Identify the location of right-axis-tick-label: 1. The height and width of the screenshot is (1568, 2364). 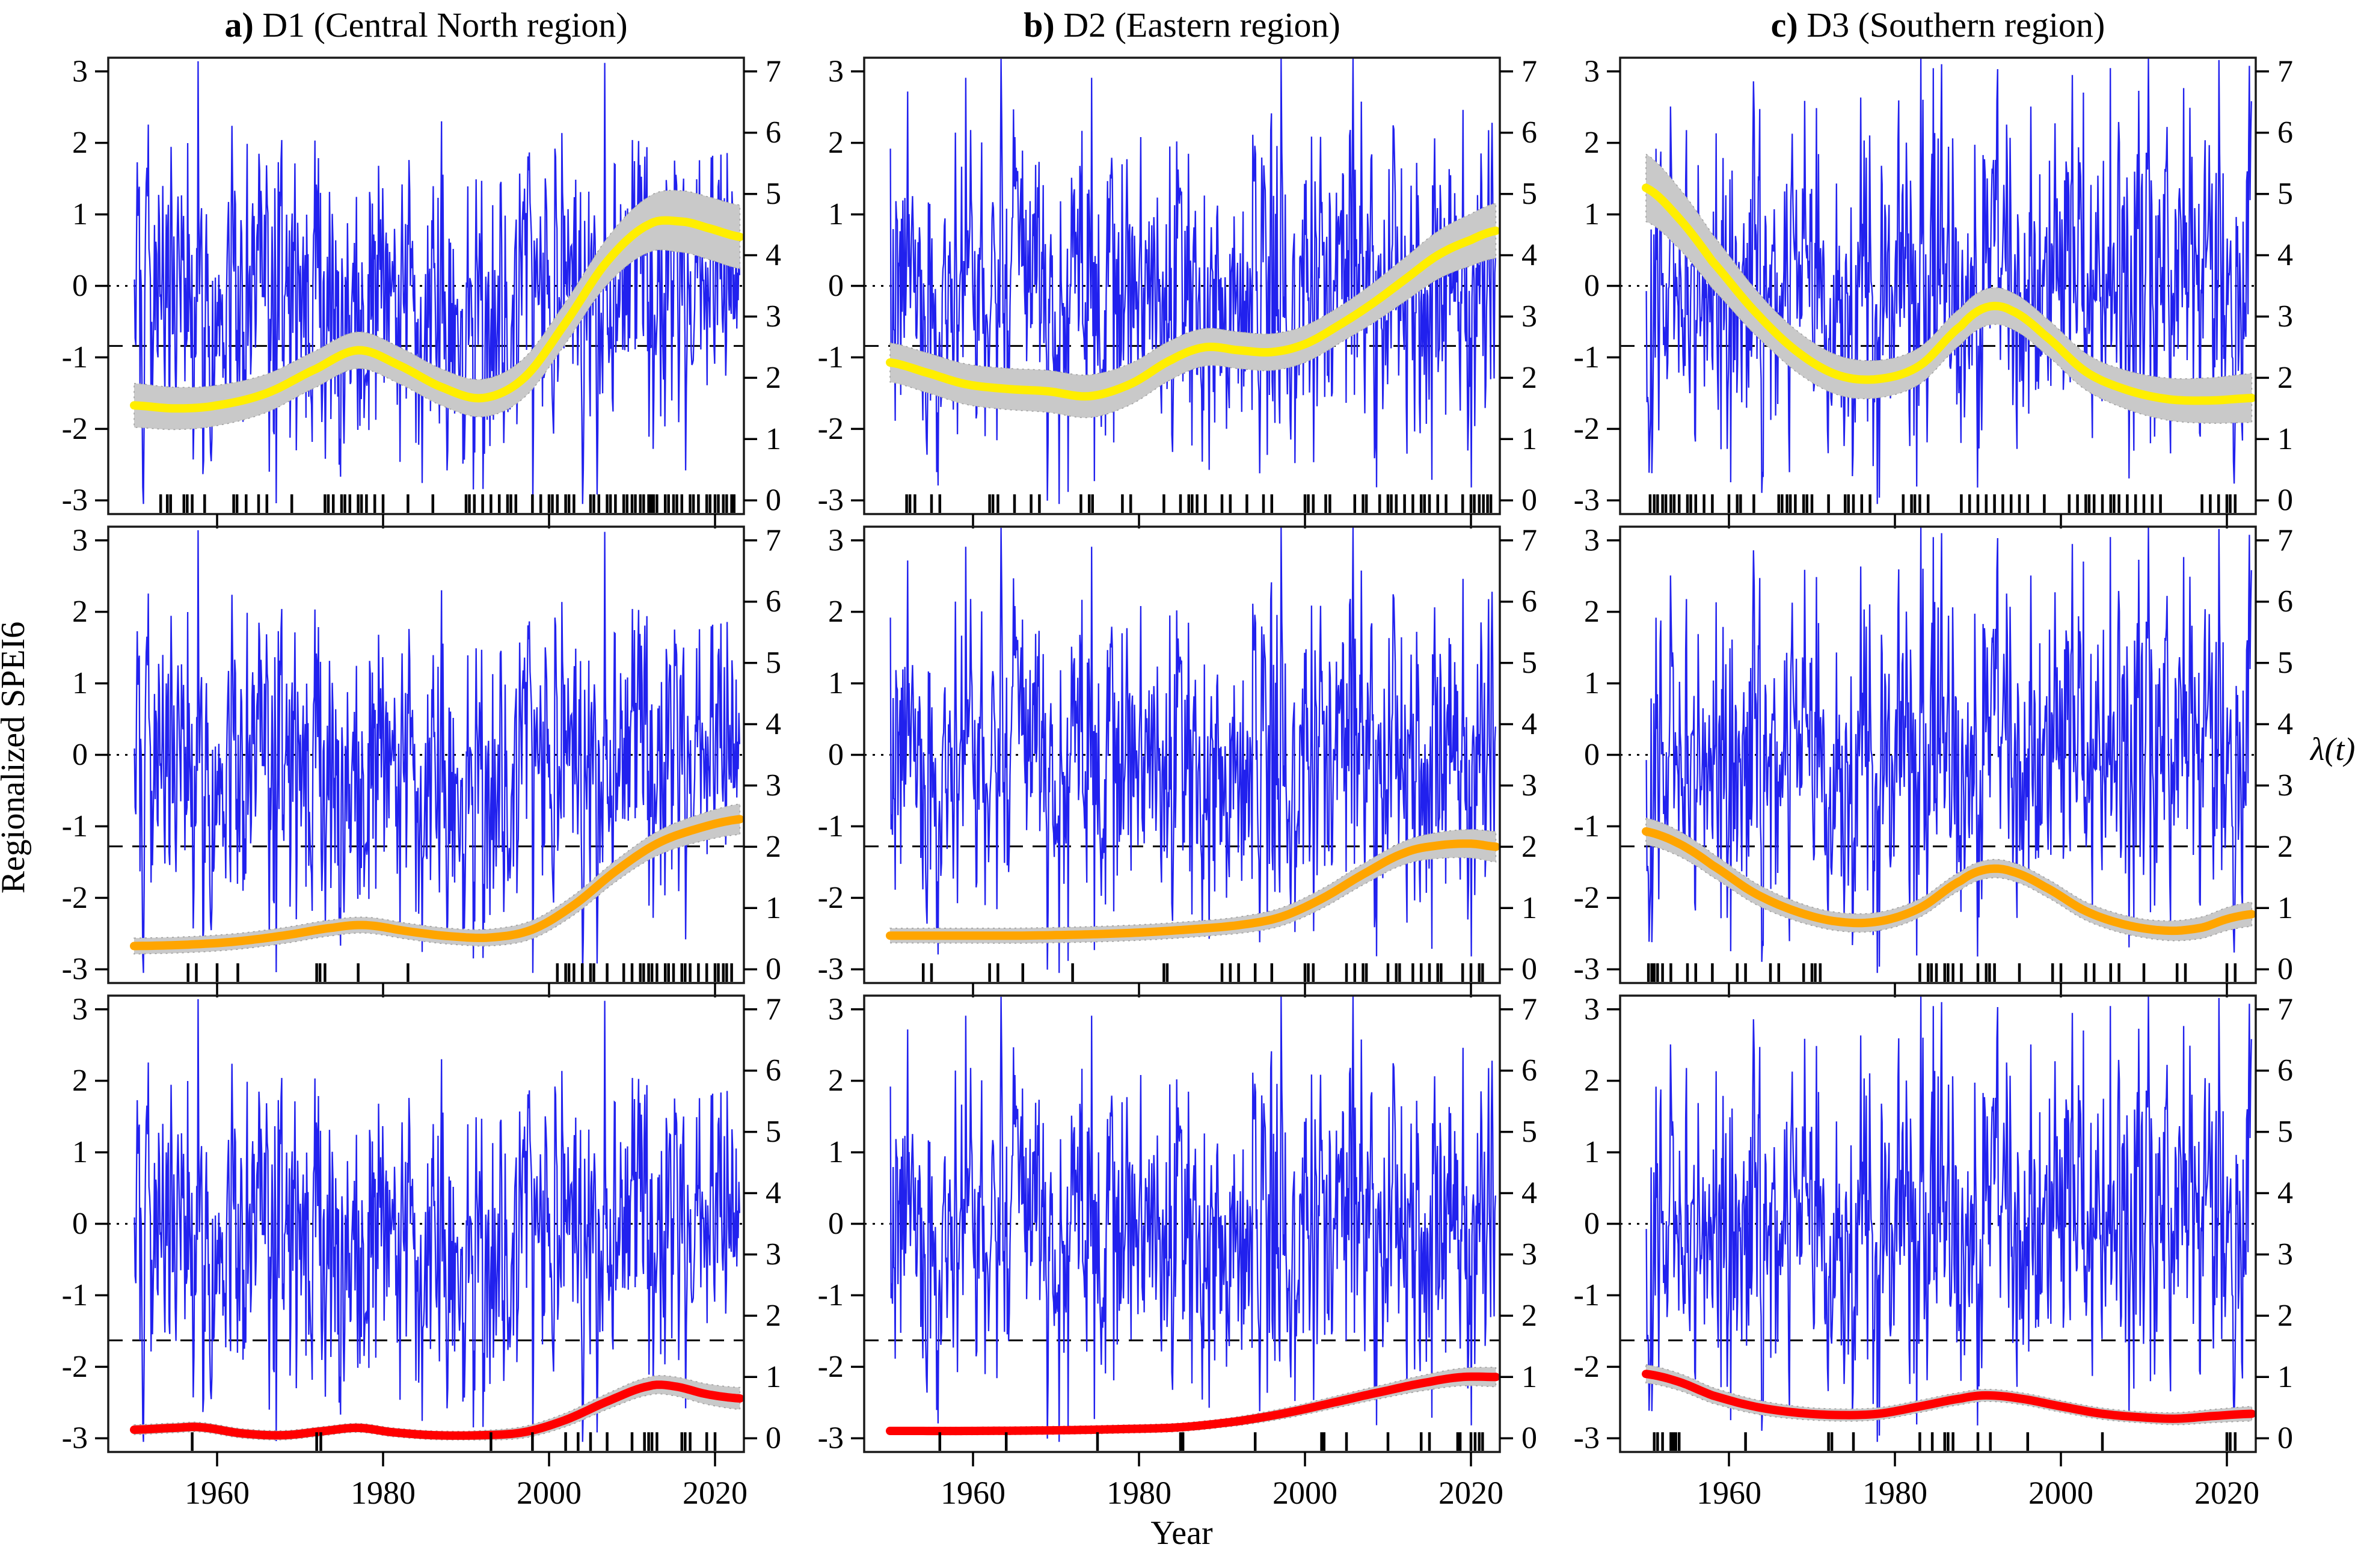
(1529, 908).